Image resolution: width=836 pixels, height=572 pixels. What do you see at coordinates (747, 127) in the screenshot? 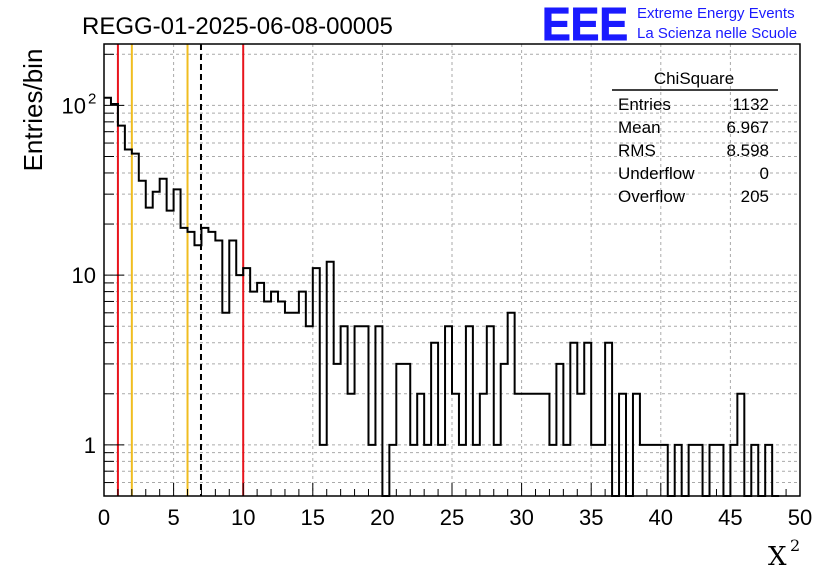
I see `stats-row-value: 6.967` at bounding box center [747, 127].